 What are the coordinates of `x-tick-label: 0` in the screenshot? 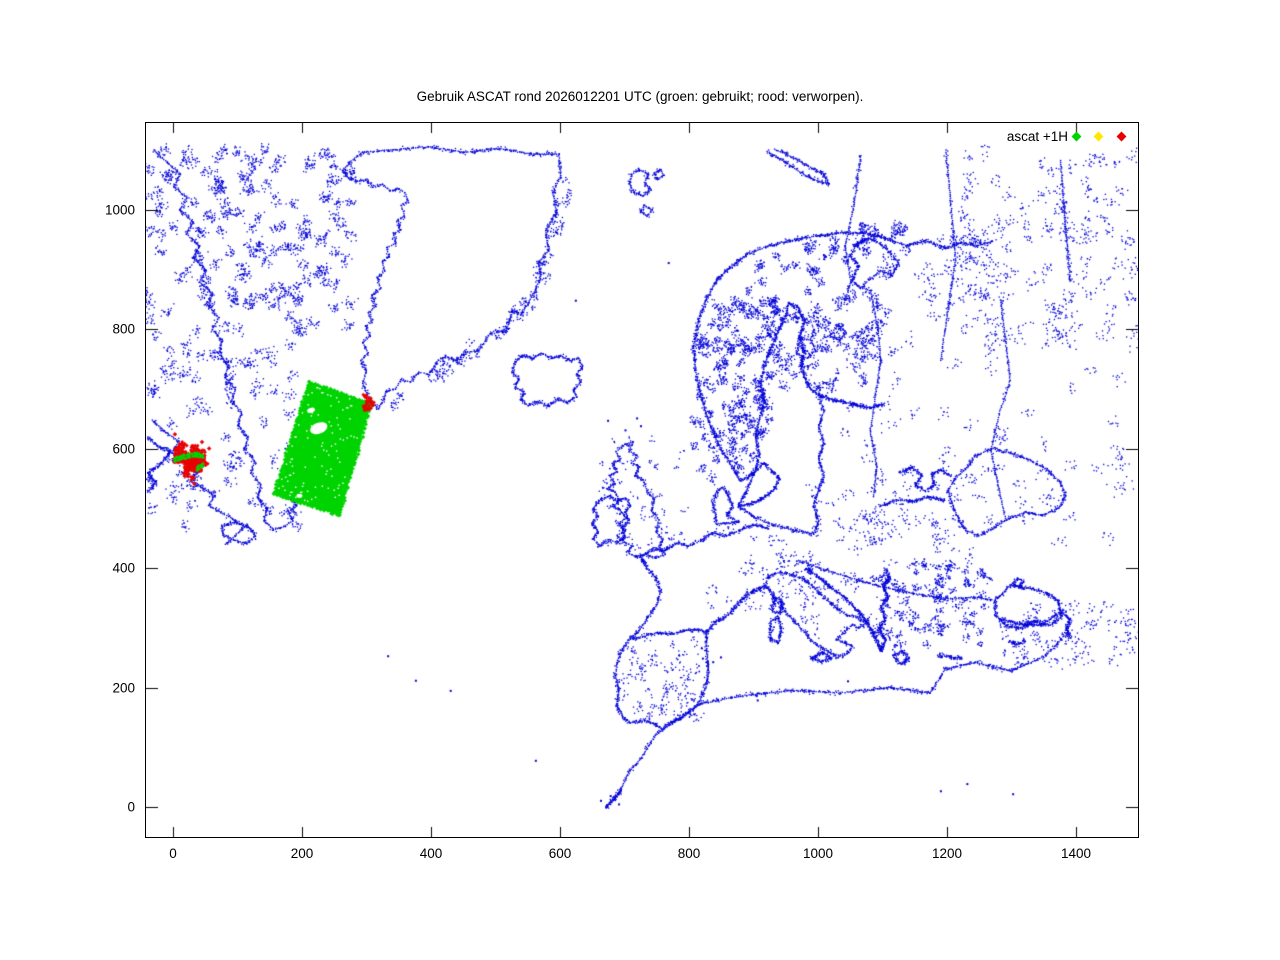 It's located at (173, 853).